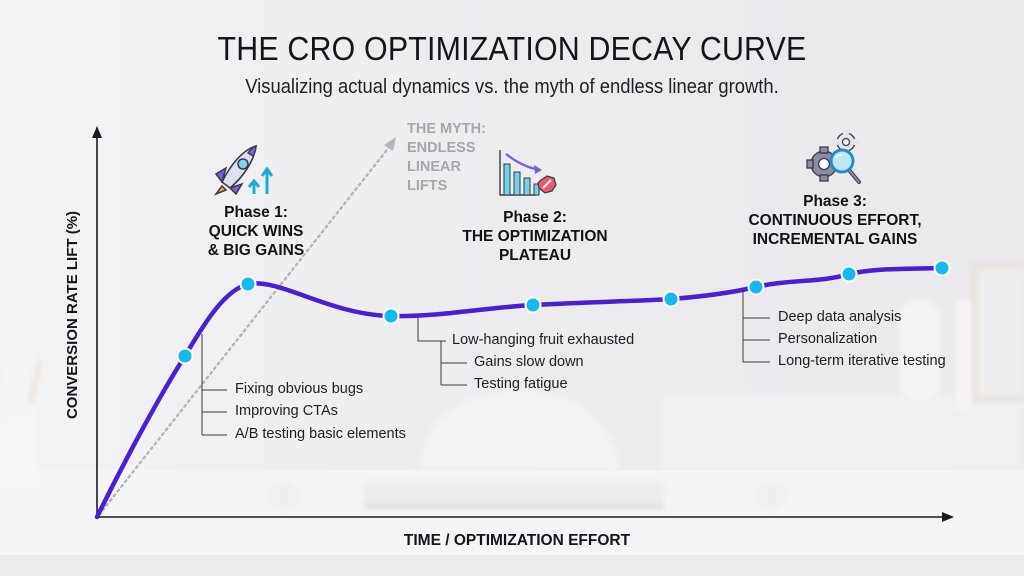 This screenshot has height=576, width=1024. Describe the element at coordinates (320, 434) in the screenshot. I see `phase-1-bullet: A/B testing basic elements` at that location.